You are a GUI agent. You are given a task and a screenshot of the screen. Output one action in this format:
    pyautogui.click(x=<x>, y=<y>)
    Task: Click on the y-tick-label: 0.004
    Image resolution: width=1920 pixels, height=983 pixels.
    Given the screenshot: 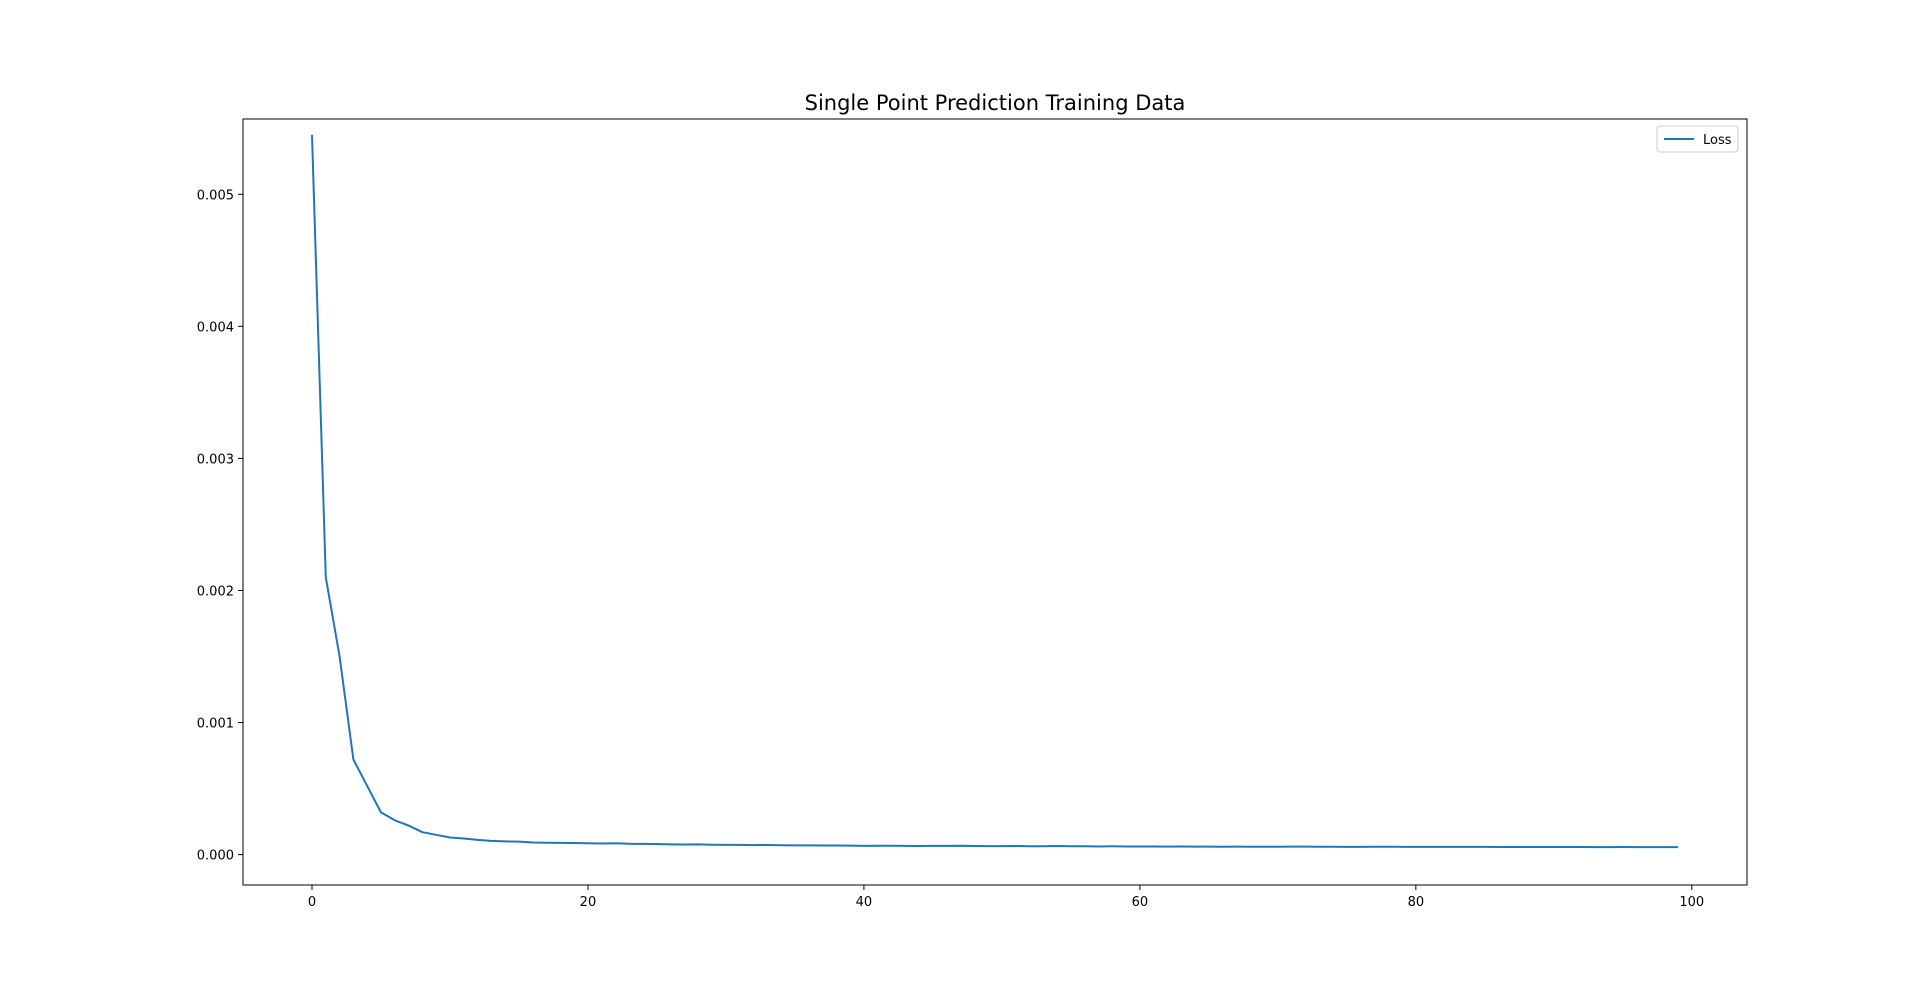 What is the action you would take?
    pyautogui.click(x=215, y=327)
    